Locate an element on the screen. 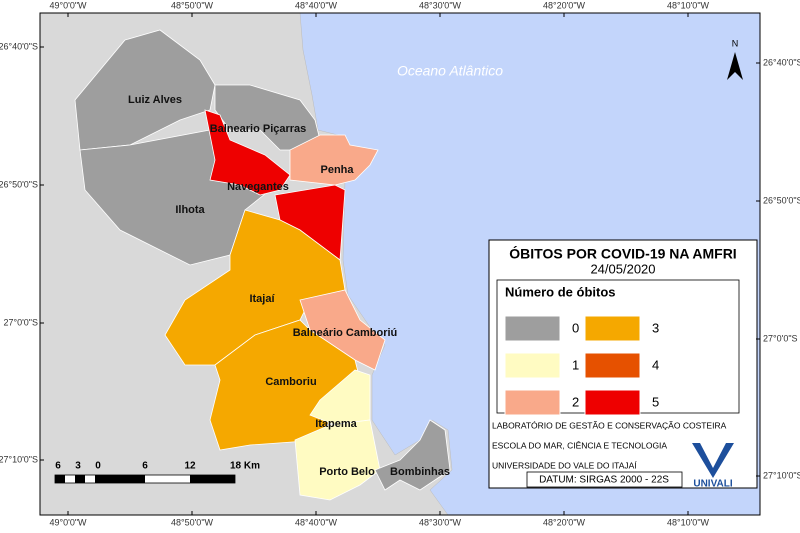 This screenshot has width=800, height=533. legend-title: ÓBITOS POR COVID-19 NA AMFRI is located at coordinates (622, 253).